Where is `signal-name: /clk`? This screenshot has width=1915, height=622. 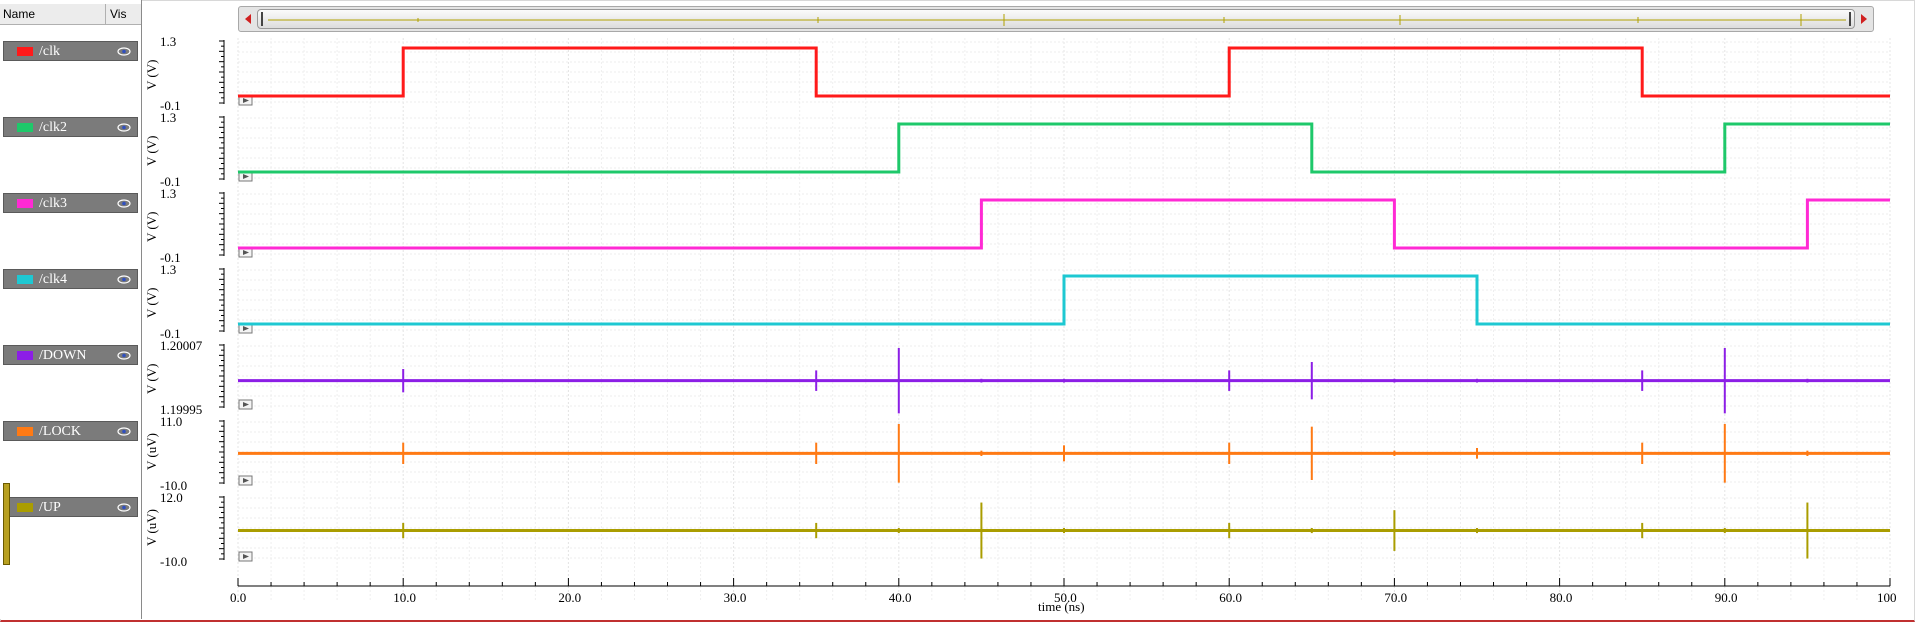
signal-name: /clk is located at coordinates (49, 51).